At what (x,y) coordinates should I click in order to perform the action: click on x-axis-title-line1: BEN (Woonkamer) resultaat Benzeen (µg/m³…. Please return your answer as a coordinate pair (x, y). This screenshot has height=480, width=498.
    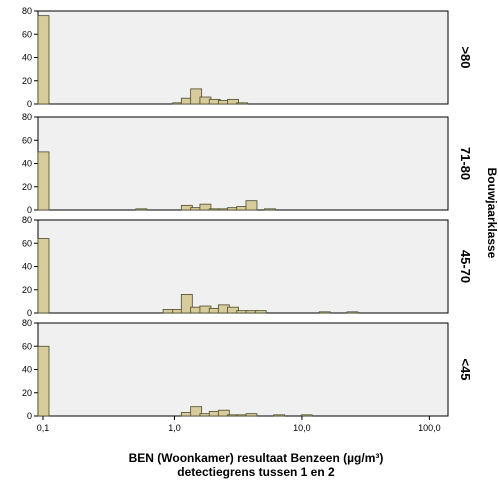
    Looking at the image, I should click on (256, 458).